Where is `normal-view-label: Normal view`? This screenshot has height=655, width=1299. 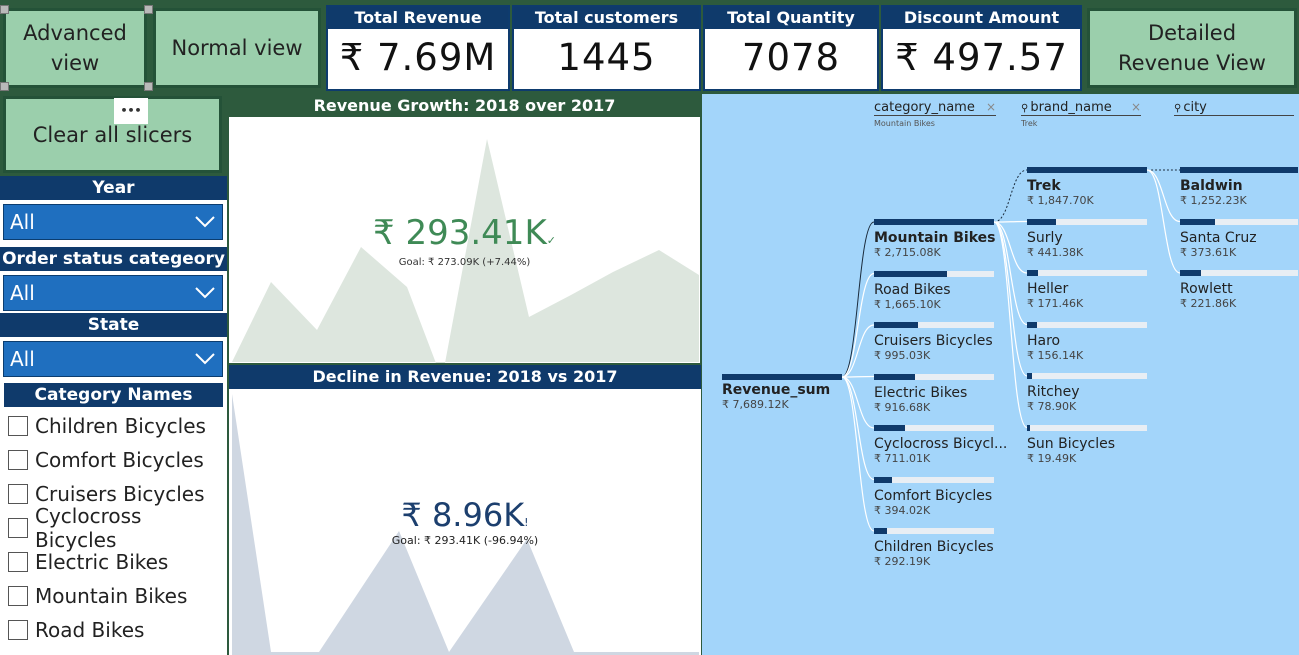
normal-view-label: Normal view is located at coordinates (237, 48).